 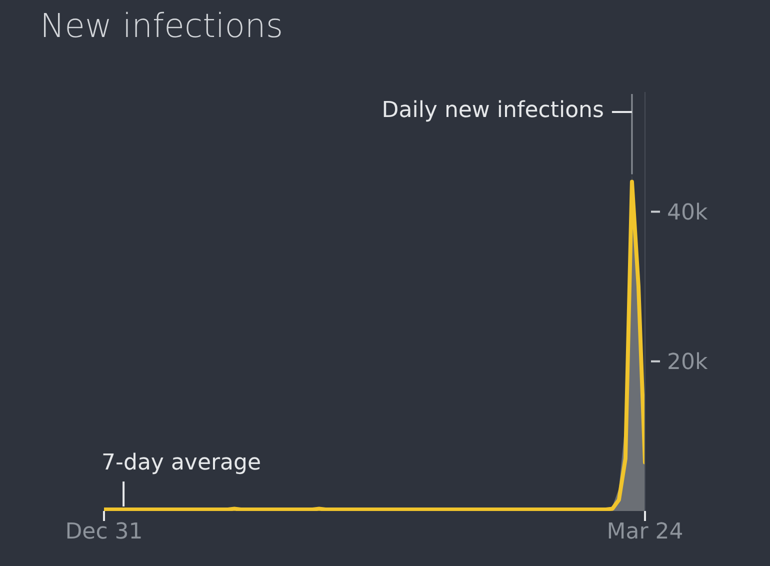 What do you see at coordinates (182, 463) in the screenshot?
I see `series-label: 7-day average` at bounding box center [182, 463].